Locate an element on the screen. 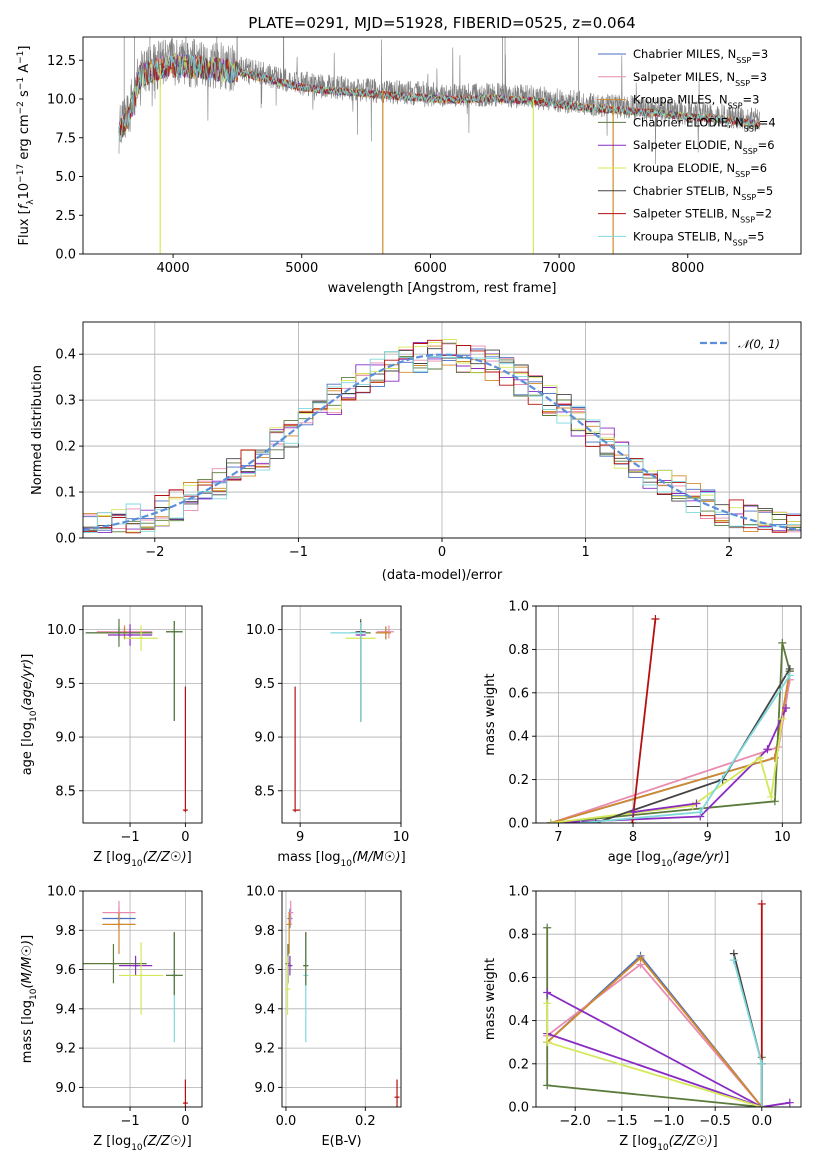 This screenshot has width=819, height=1170. x-tick-label: −2 is located at coordinates (154, 552).